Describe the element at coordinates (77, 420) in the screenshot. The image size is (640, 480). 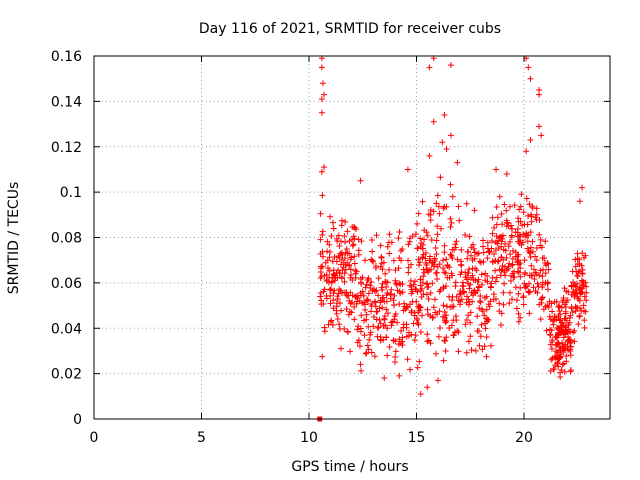
I see `y-tick-label: 0` at that location.